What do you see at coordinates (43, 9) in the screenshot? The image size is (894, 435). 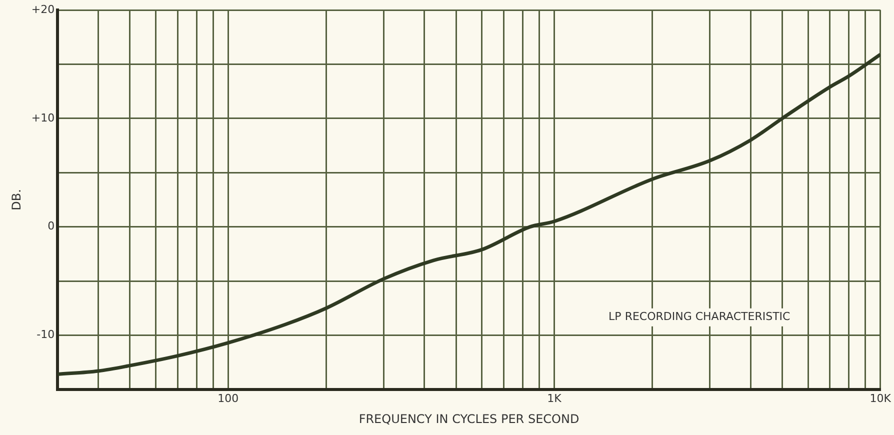 I see `y-tick-label: +20` at bounding box center [43, 9].